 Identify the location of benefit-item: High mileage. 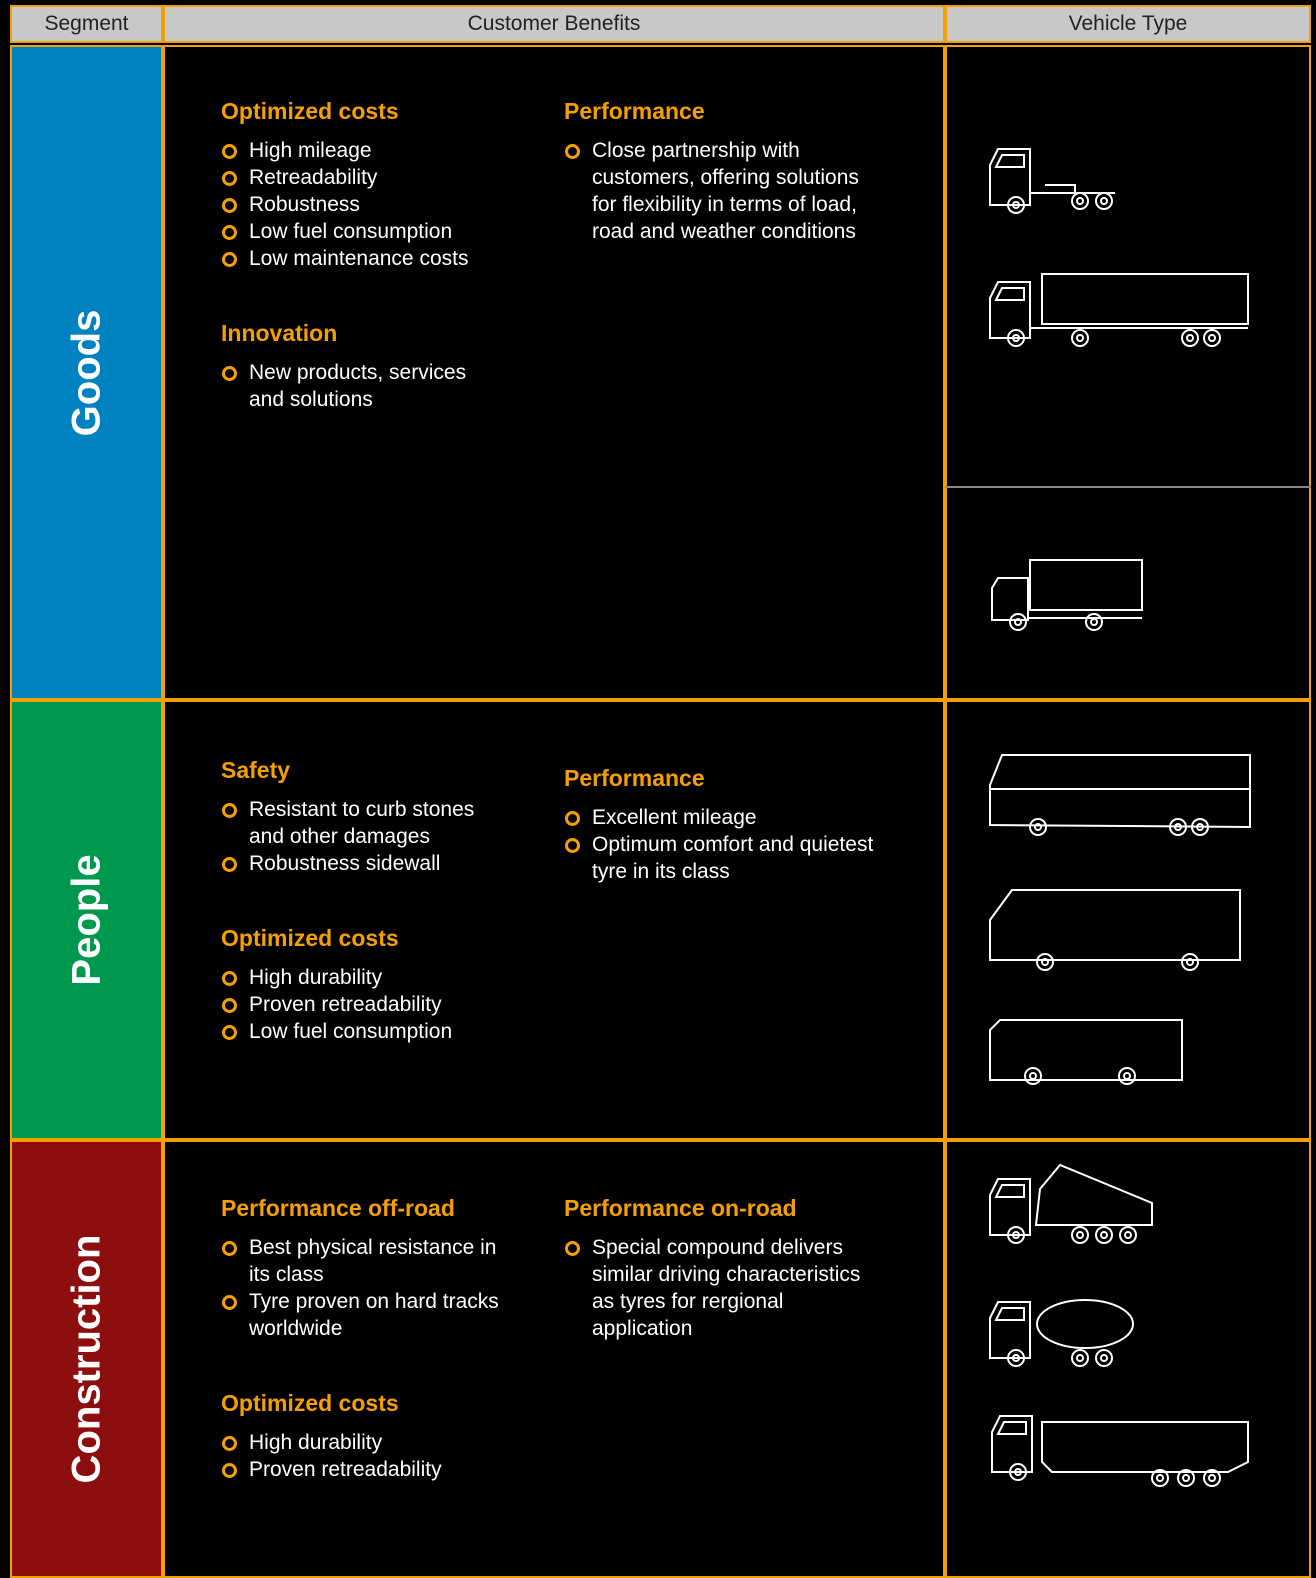
(361, 150).